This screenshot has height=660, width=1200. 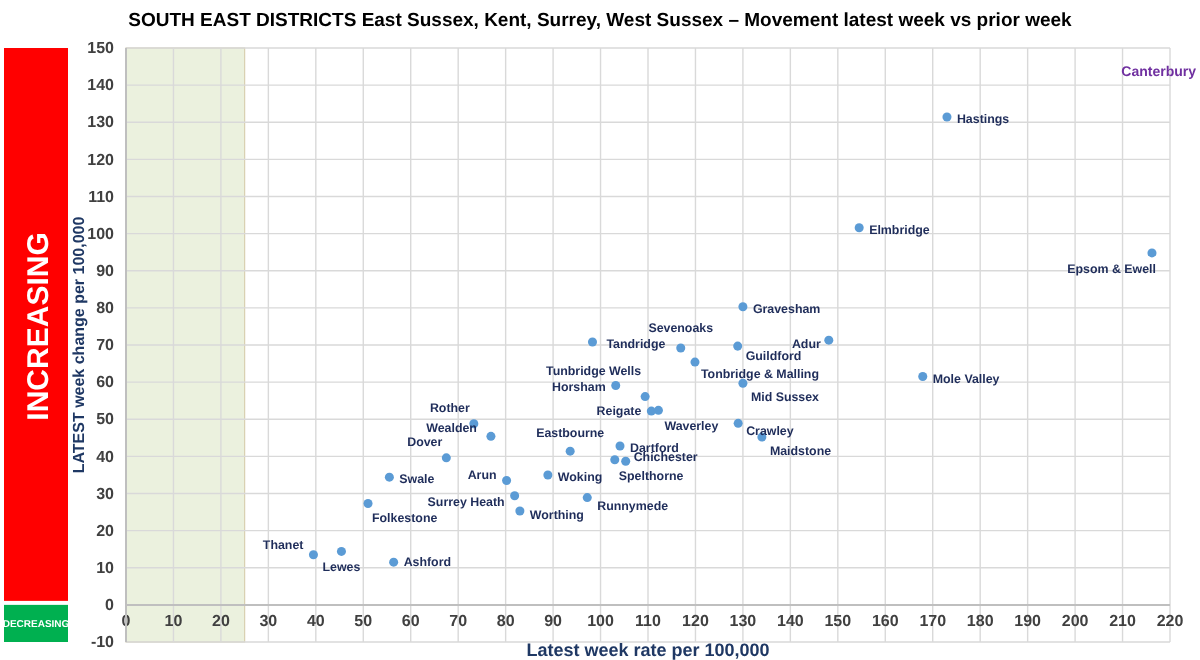 I want to click on x-tick-label: 180, so click(x=980, y=621).